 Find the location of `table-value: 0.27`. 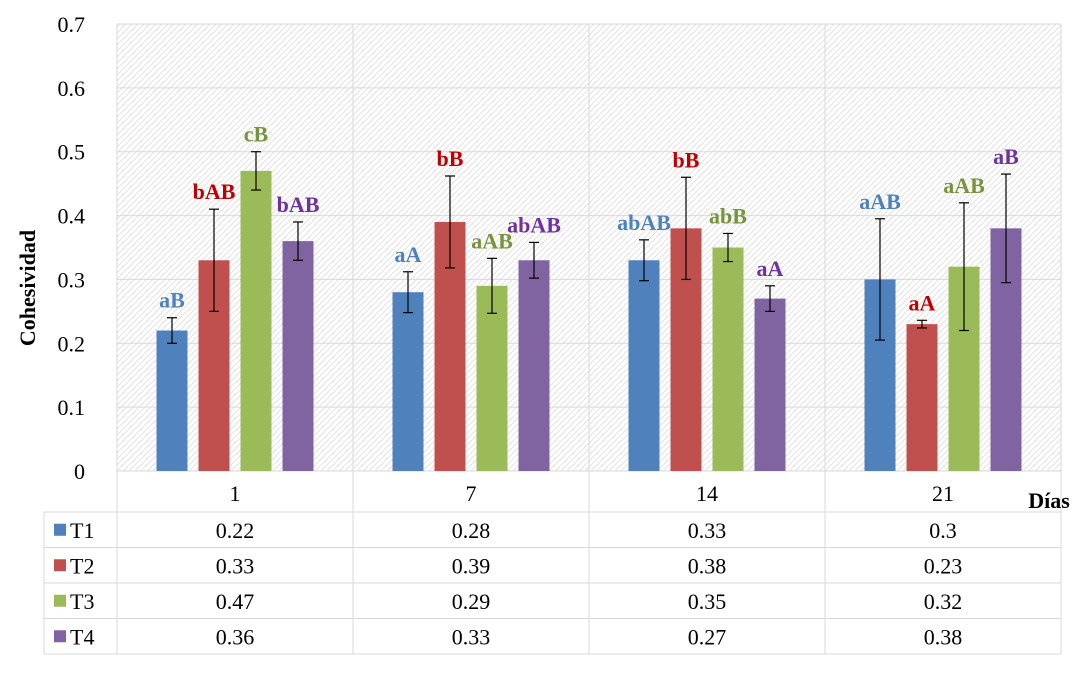

table-value: 0.27 is located at coordinates (707, 636).